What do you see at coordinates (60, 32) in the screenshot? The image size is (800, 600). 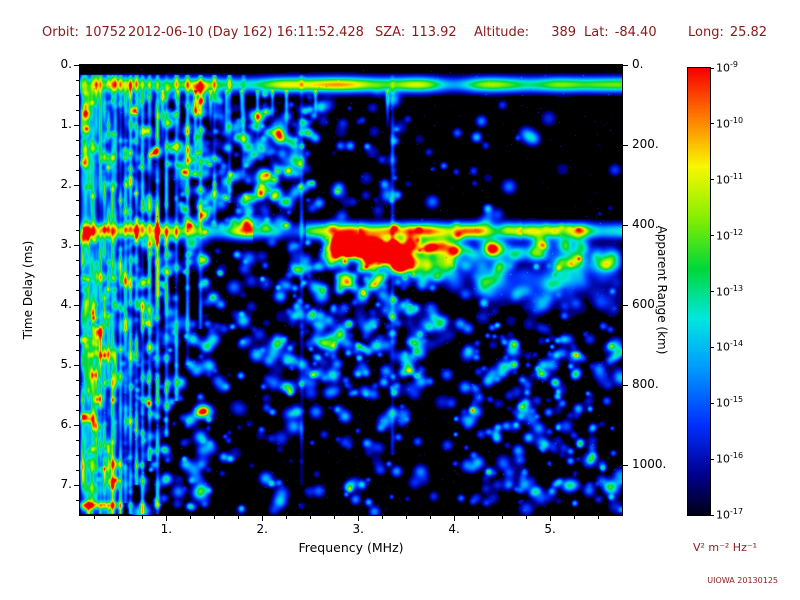 I see `orbit-label: Orbit:` at bounding box center [60, 32].